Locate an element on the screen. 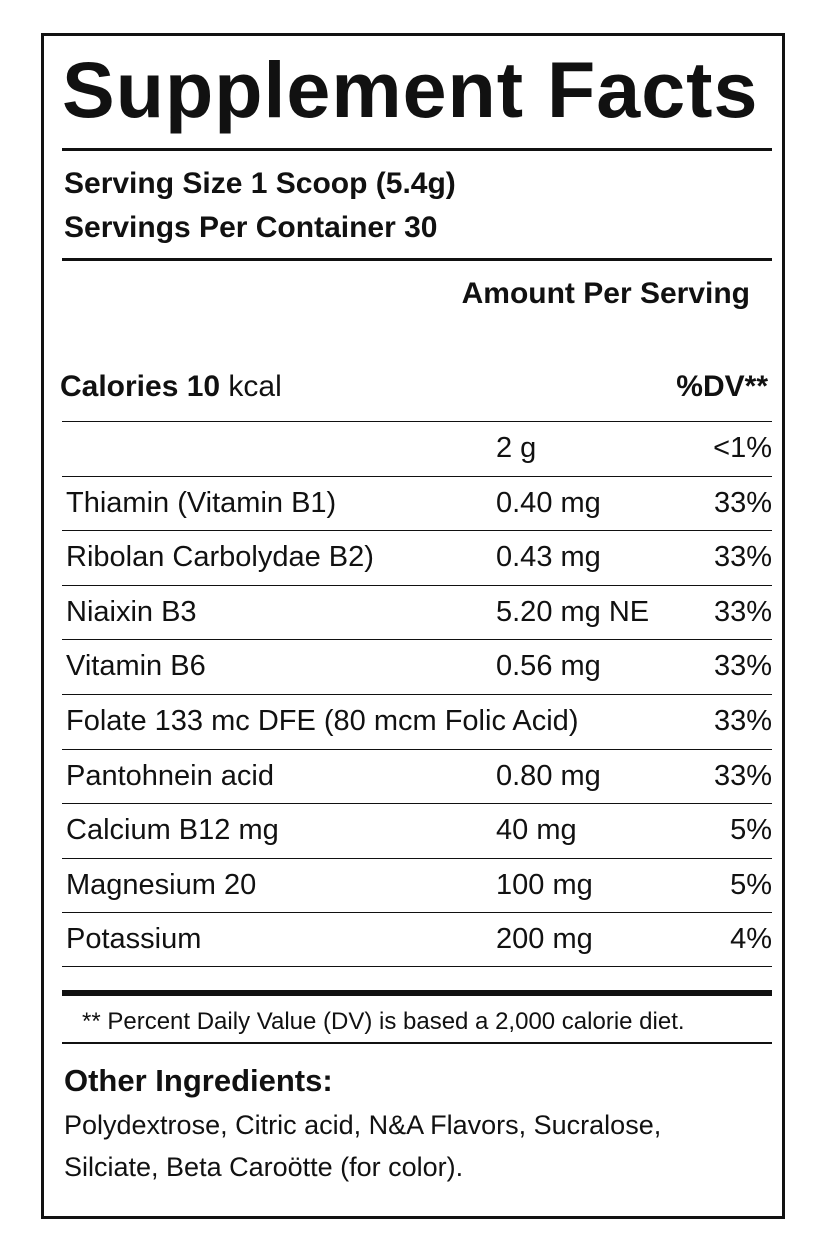  divider-thick is located at coordinates (417, 993).